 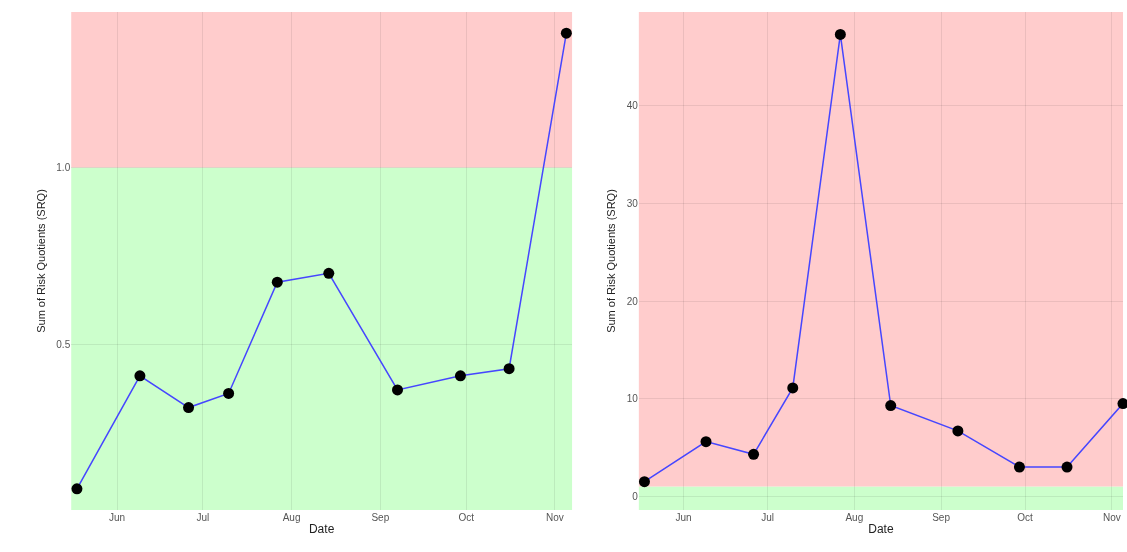 What do you see at coordinates (635, 496) in the screenshot?
I see `y-tick-label: 0` at bounding box center [635, 496].